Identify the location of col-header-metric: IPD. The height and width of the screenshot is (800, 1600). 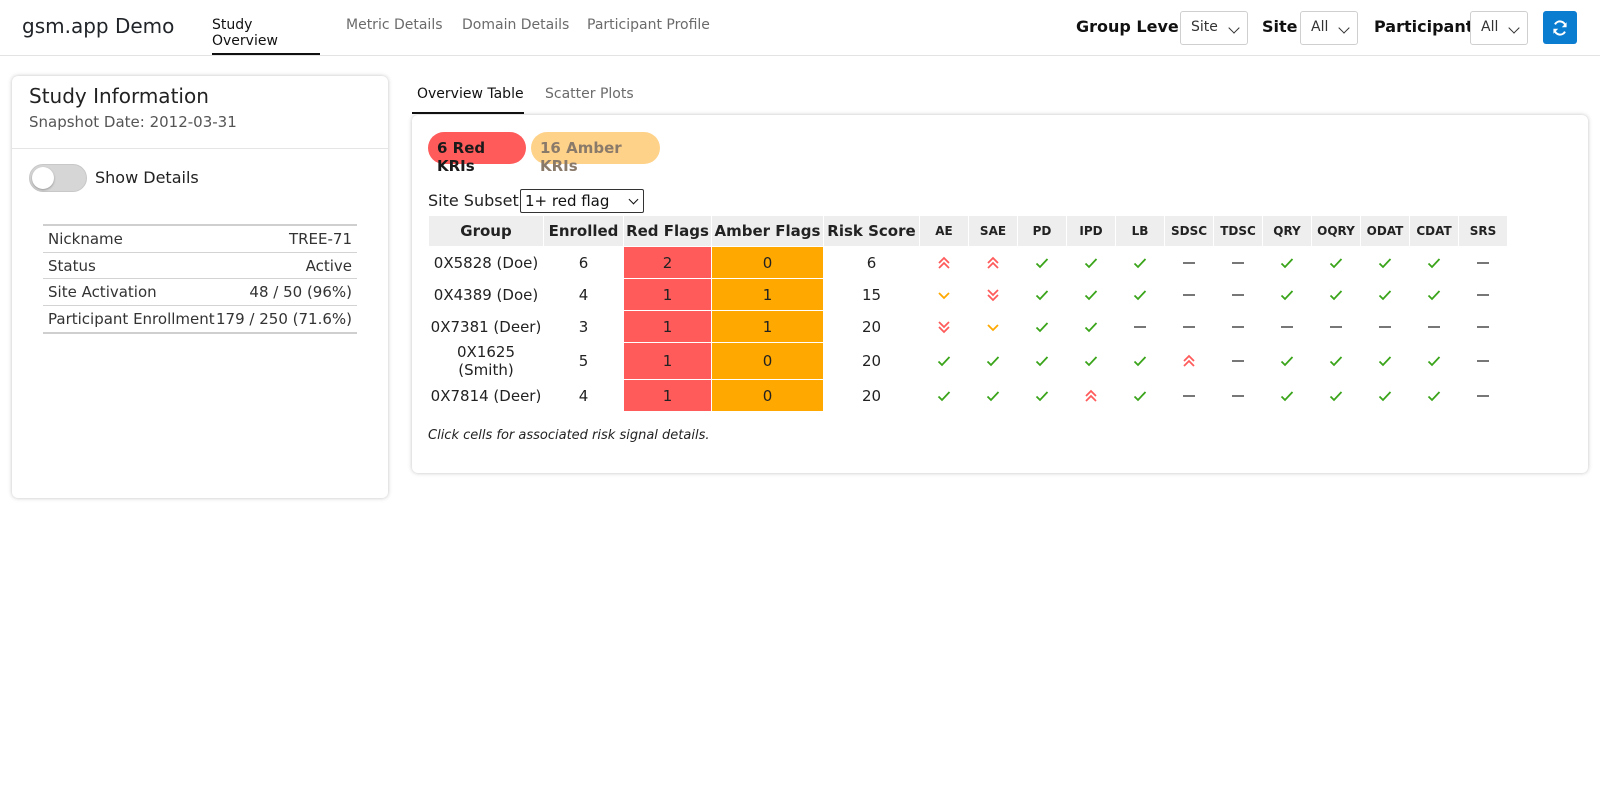
(1091, 231).